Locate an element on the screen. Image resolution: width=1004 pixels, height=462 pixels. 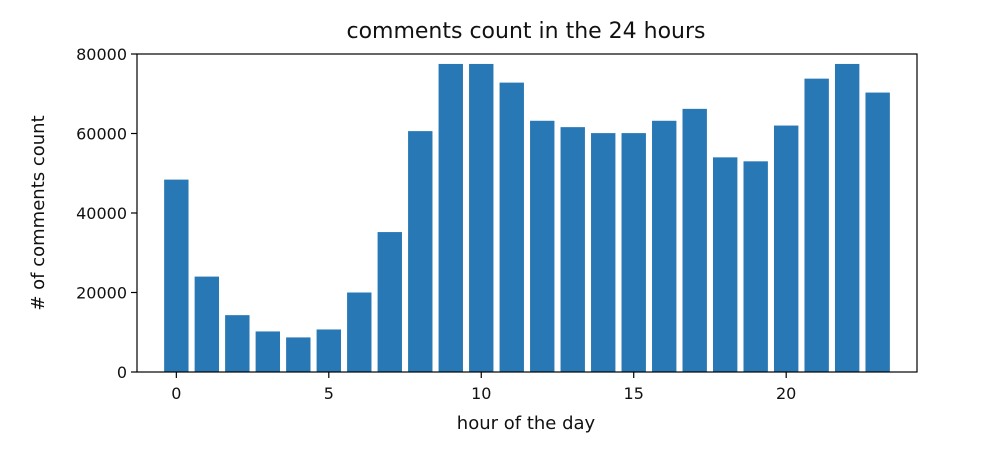
chart-title: comments count in the 24 hours is located at coordinates (525, 31).